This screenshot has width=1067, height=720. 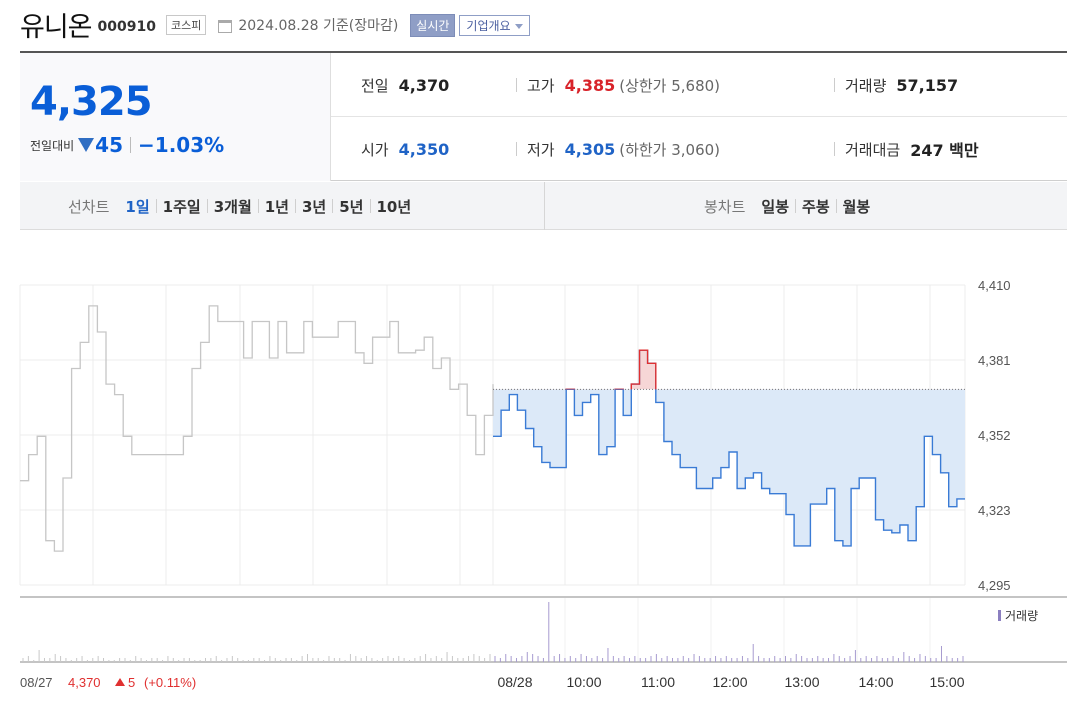 I want to click on low-cell: 저가 4,305 (하한가 3,060), so click(x=618, y=149).